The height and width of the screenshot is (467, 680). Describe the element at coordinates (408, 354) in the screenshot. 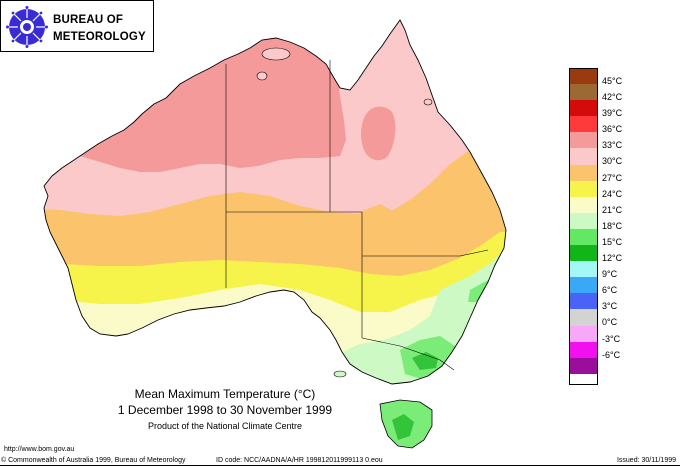

I see `nsw-vic-border` at that location.